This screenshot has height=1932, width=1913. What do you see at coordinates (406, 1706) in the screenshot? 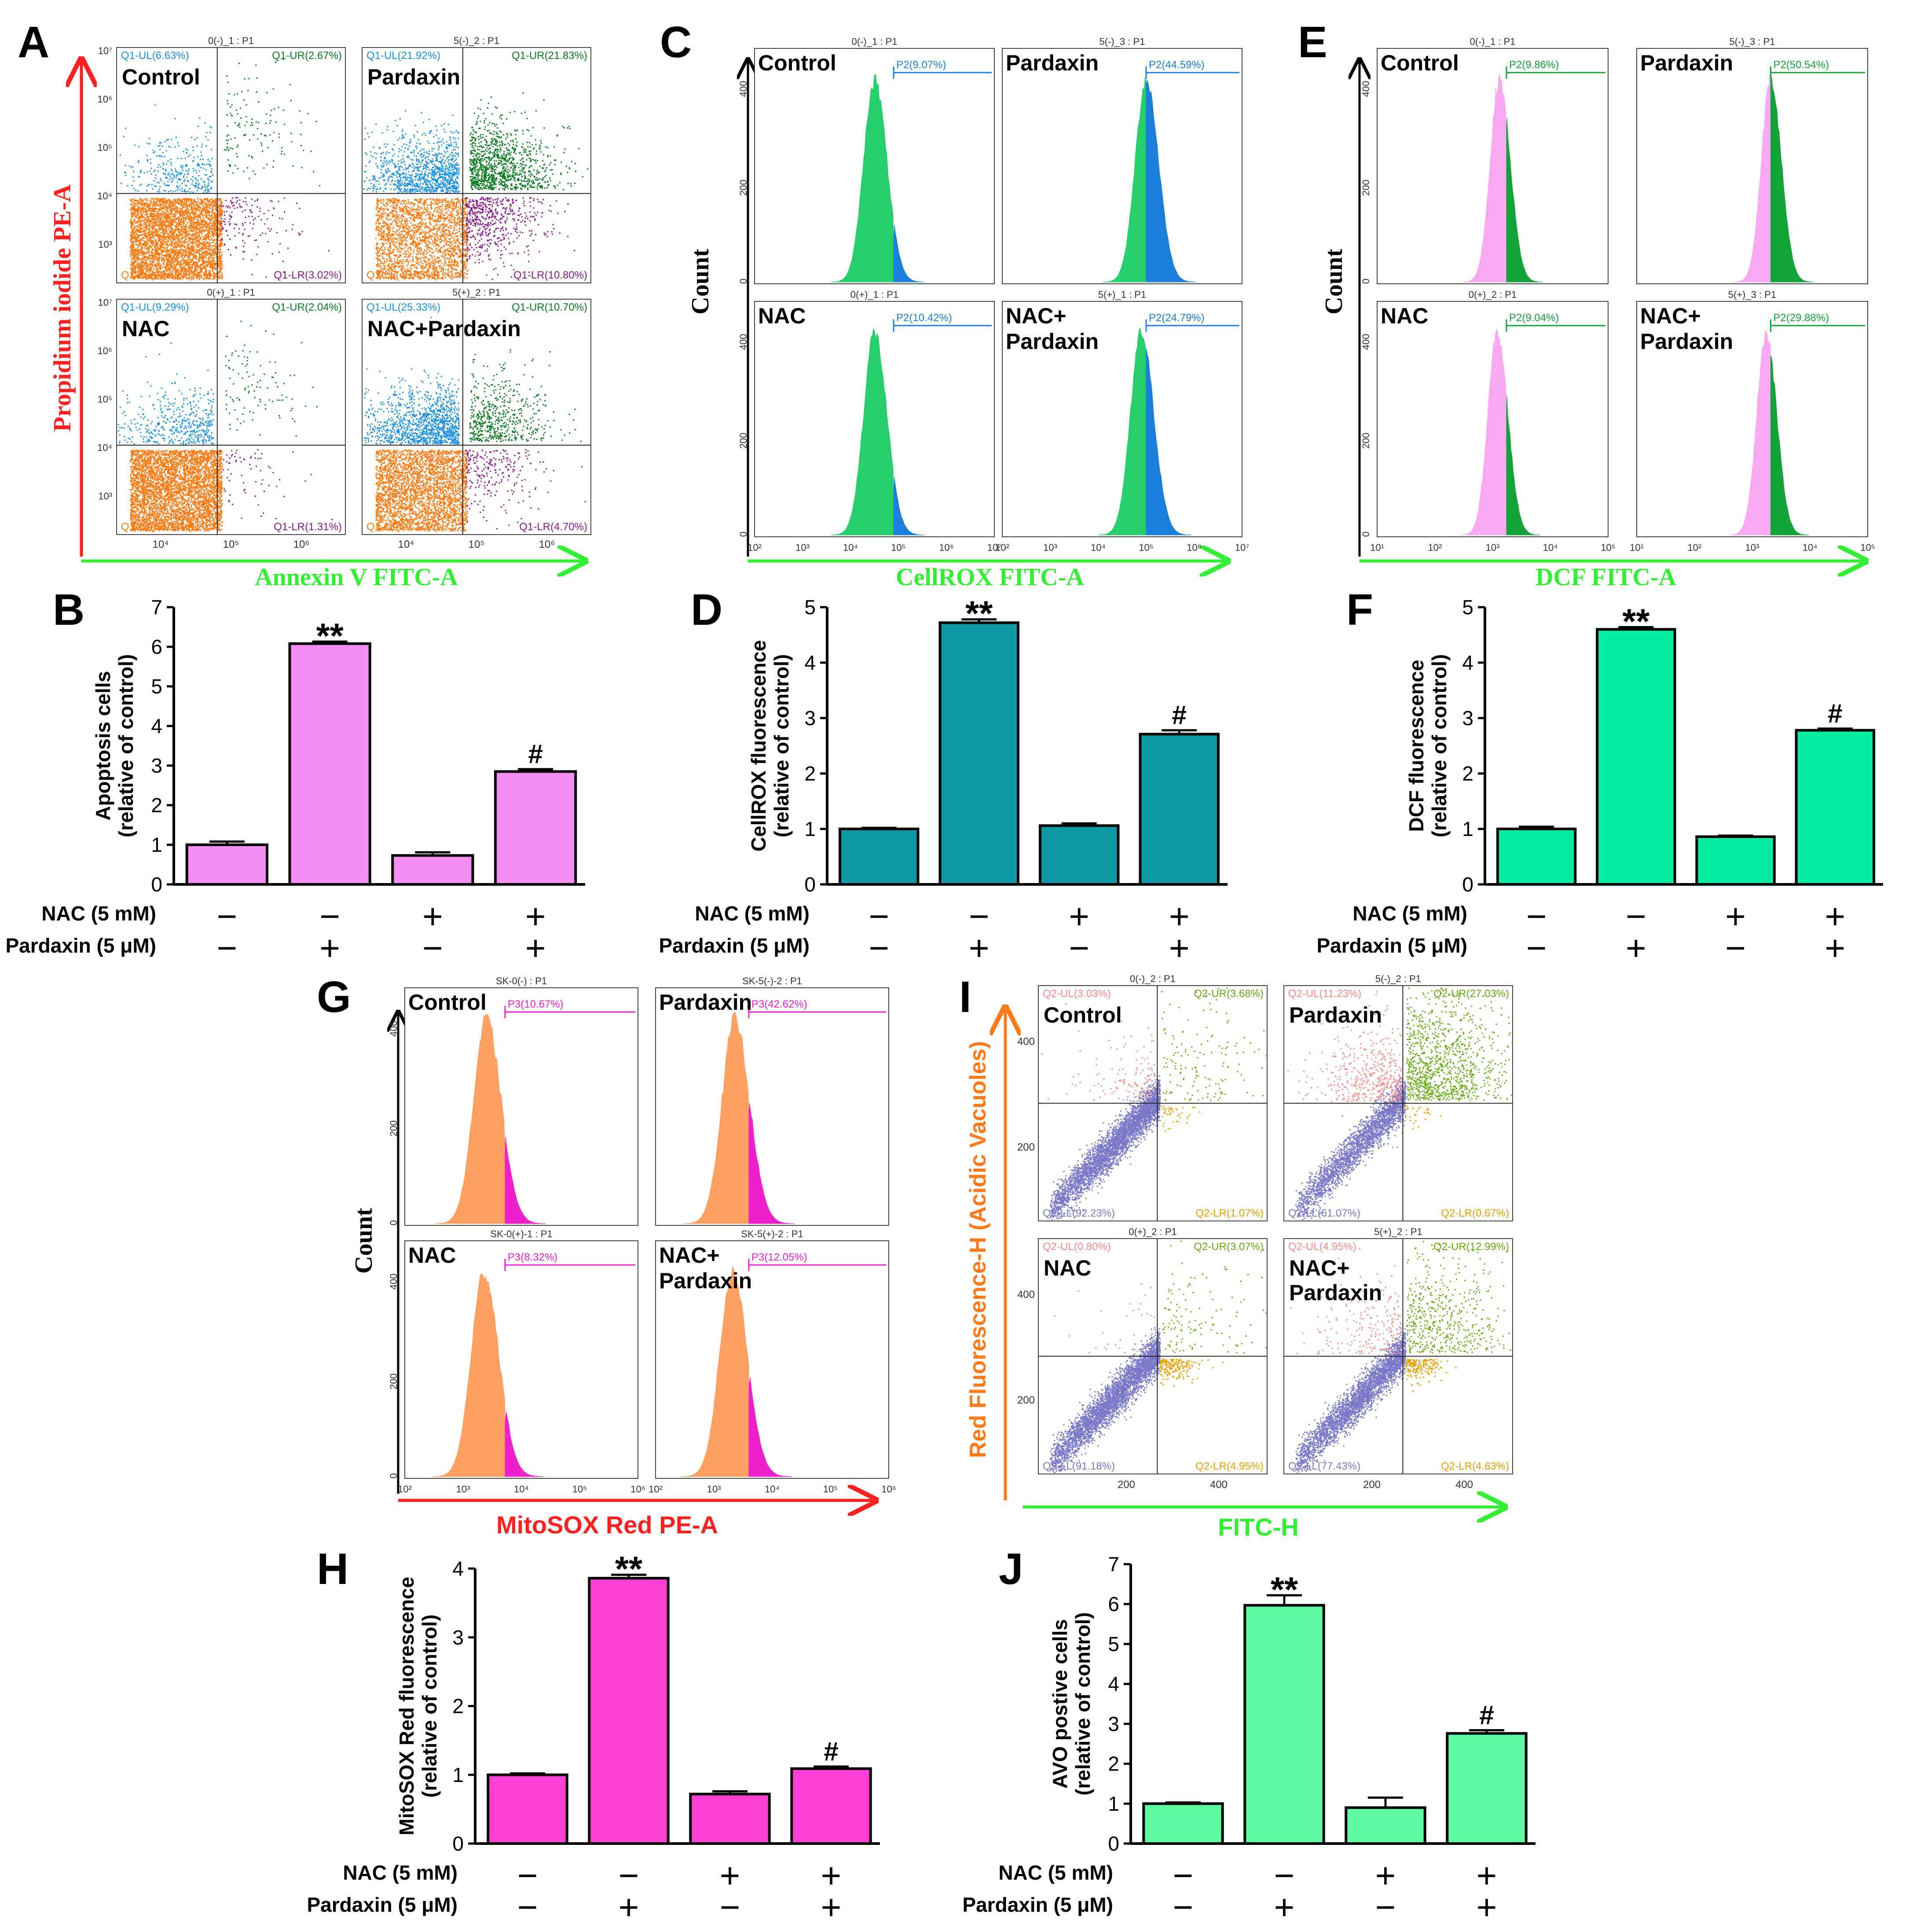
I see `y-axis-label: MitoSOX Red fluorescence` at bounding box center [406, 1706].